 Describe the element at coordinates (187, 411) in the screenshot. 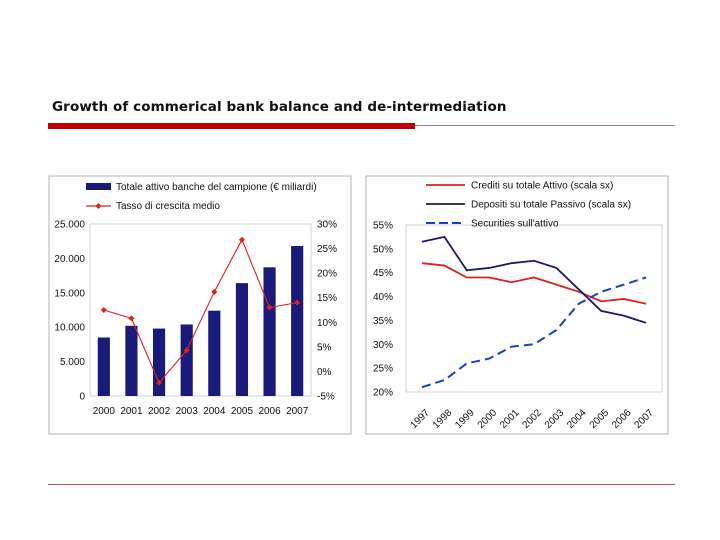

I see `x-tick-label: 2003` at that location.